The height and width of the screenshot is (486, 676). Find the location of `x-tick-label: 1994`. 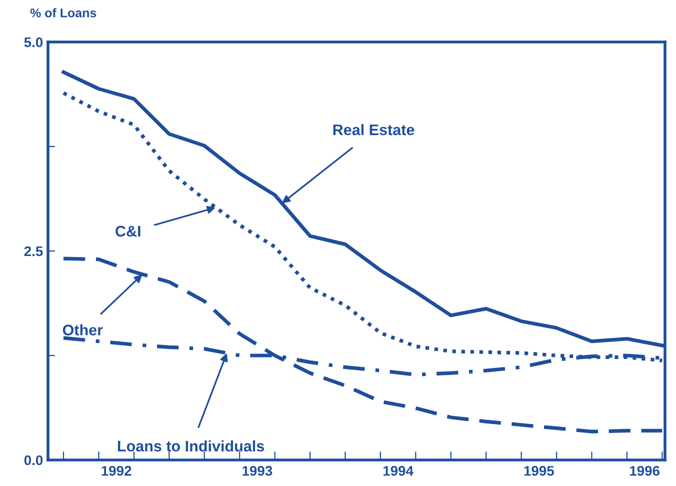

x-tick-label: 1994 is located at coordinates (398, 471).